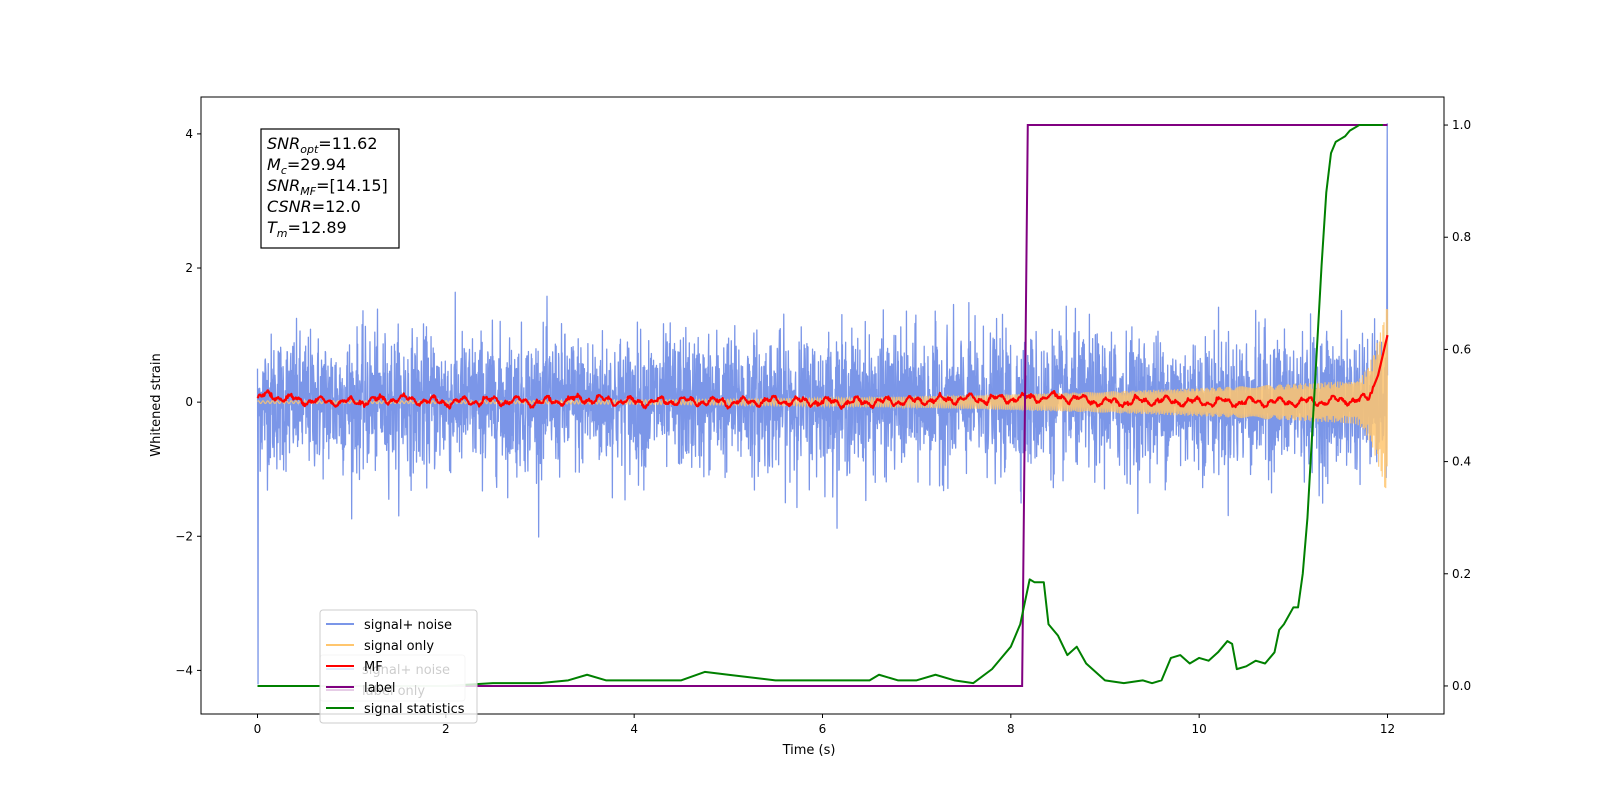 The image size is (1600, 804). Describe the element at coordinates (189, 268) in the screenshot. I see `y-tick-label-left: 2` at that location.